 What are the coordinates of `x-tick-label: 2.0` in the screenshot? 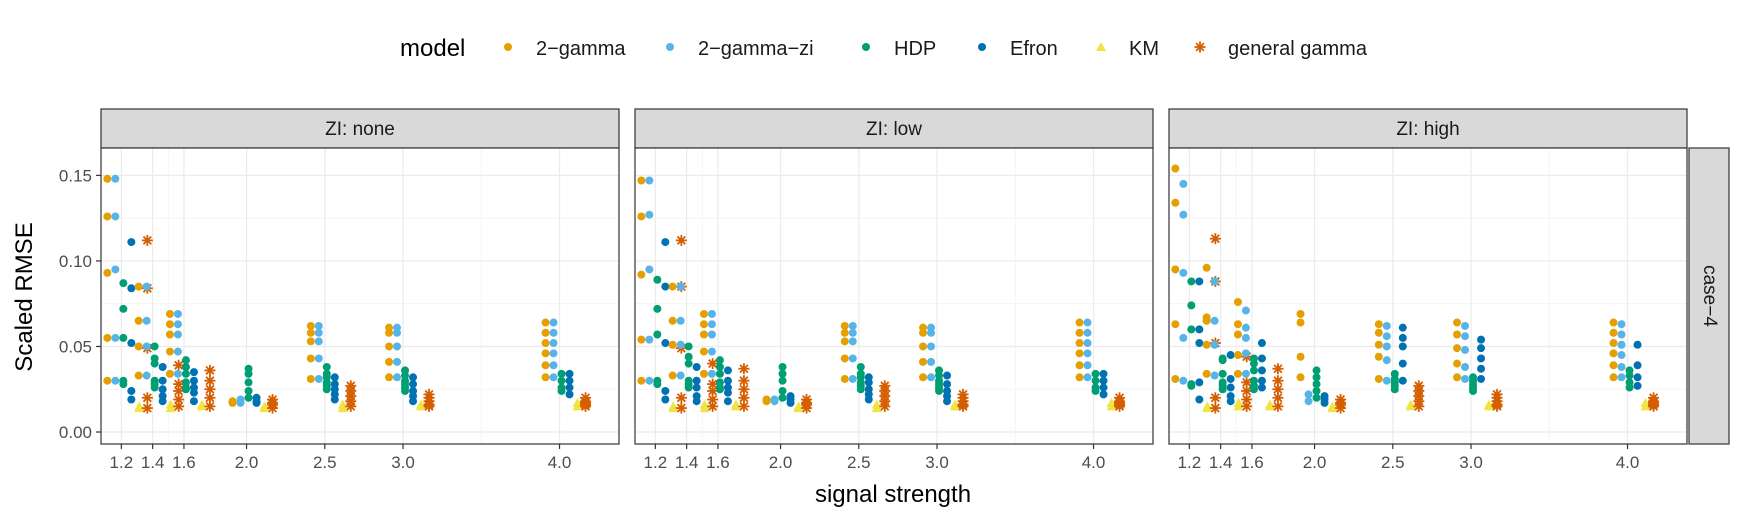 It's located at (247, 462).